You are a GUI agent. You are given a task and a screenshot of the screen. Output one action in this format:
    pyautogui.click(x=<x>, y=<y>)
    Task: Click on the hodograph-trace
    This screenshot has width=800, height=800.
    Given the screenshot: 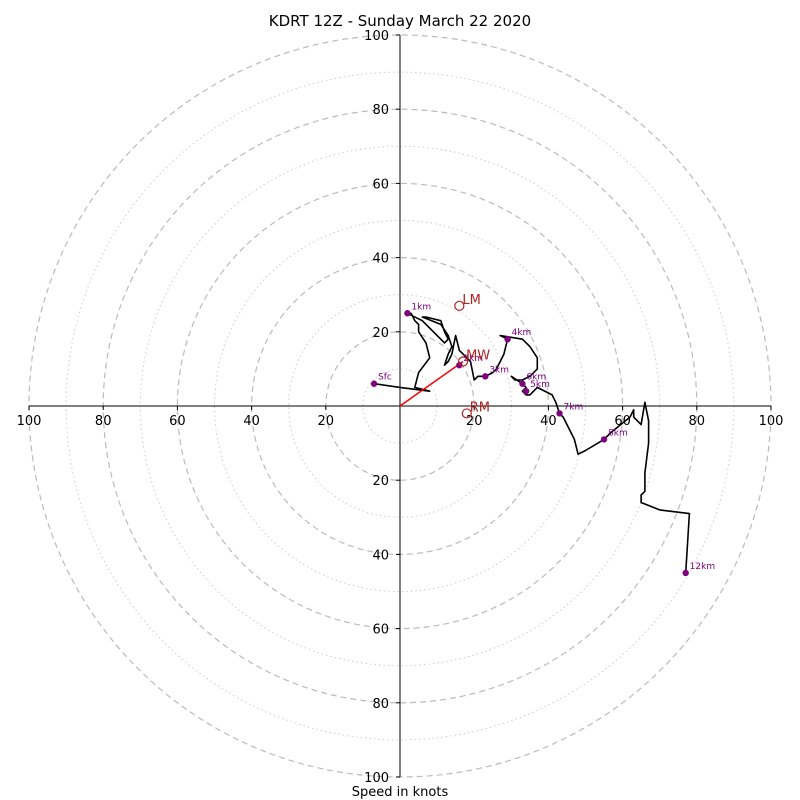 What is the action you would take?
    pyautogui.click(x=532, y=443)
    